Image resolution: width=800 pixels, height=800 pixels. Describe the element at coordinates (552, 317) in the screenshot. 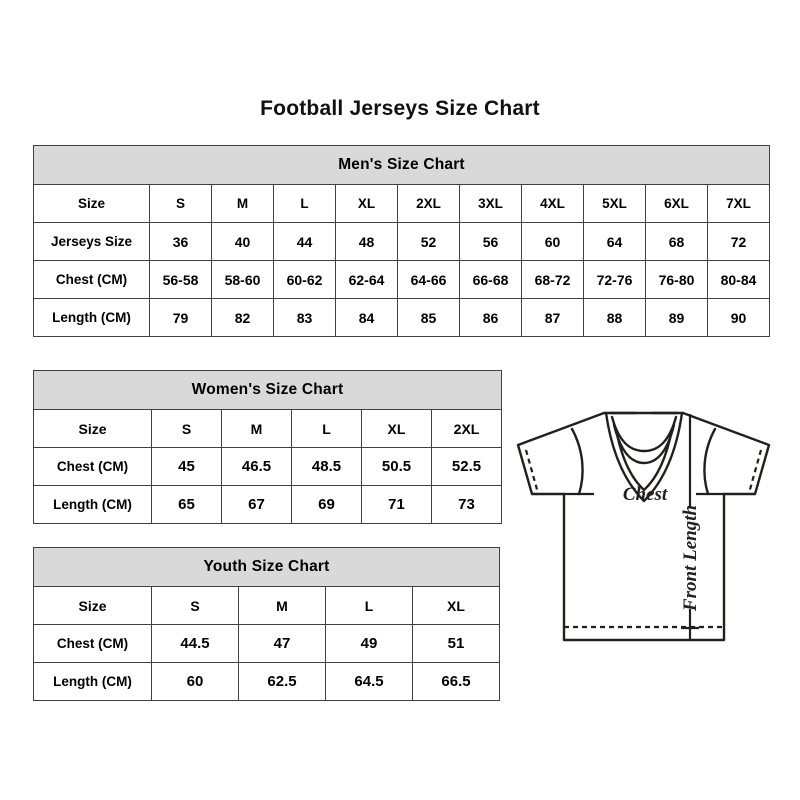

I see `cell-value: 87` at that location.